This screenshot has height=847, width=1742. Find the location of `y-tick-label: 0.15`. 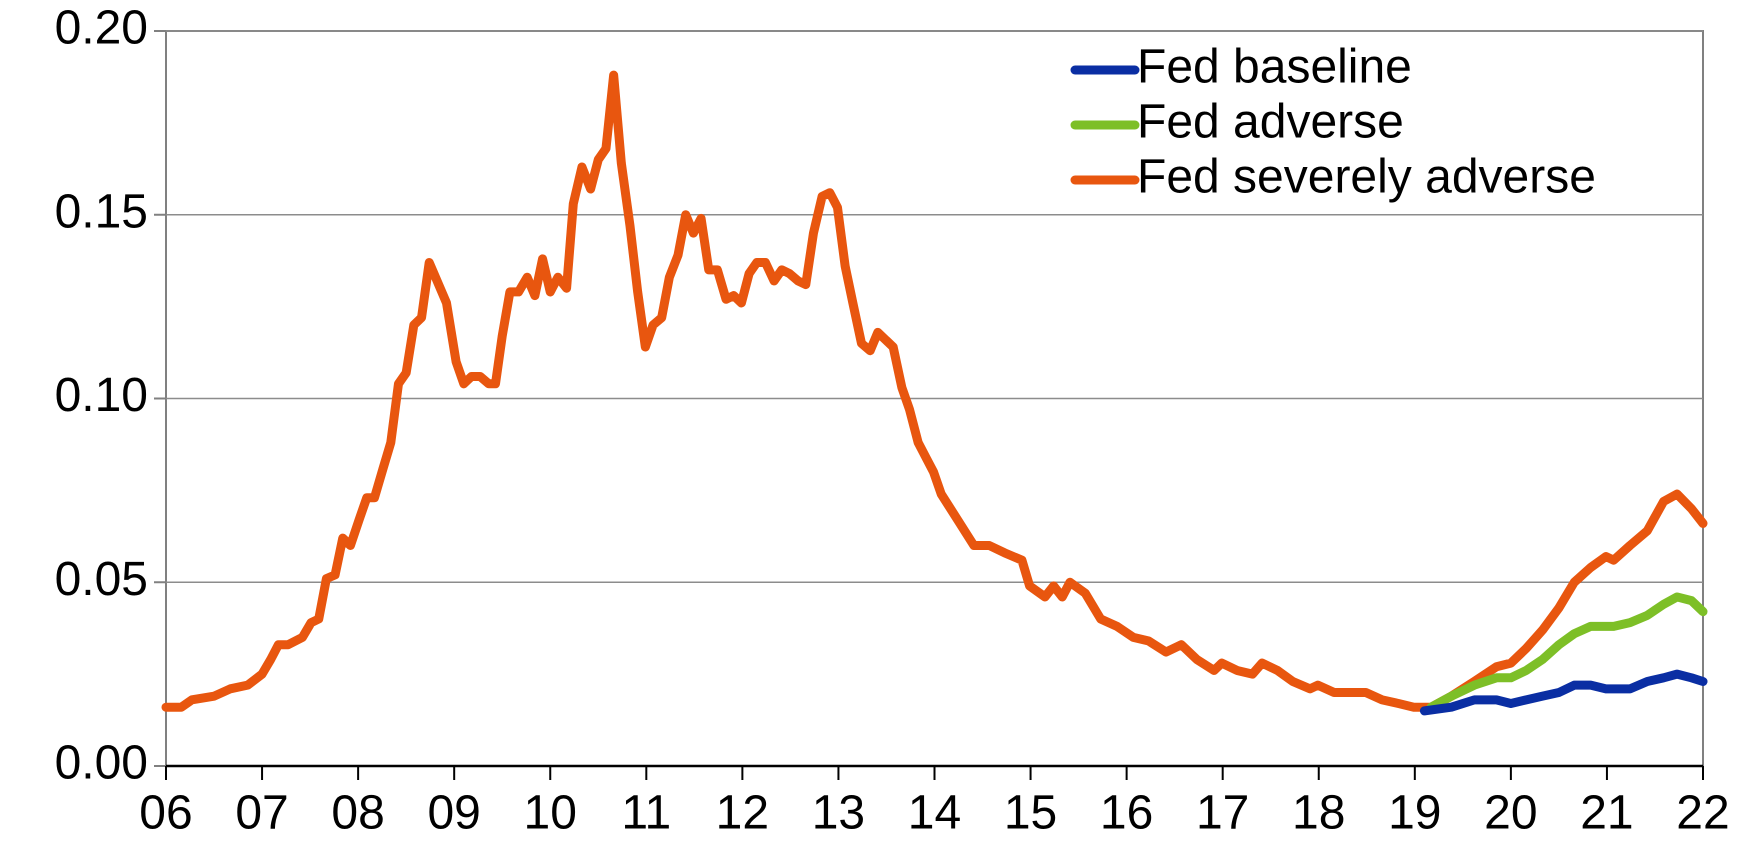

y-tick-label: 0.15 is located at coordinates (101, 211).